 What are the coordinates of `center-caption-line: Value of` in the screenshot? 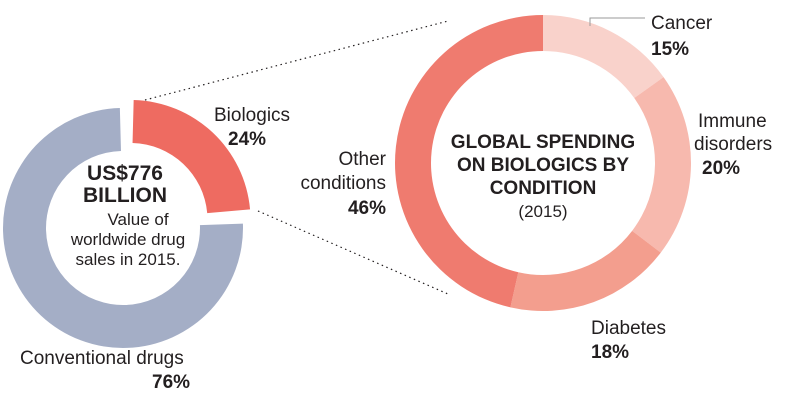 It's located at (137, 219).